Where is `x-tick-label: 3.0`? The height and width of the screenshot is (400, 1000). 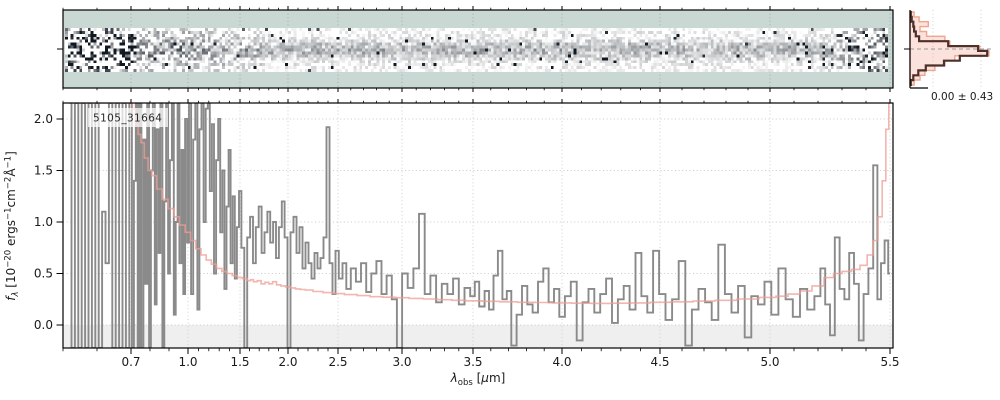
x-tick-label: 3.0 is located at coordinates (401, 362).